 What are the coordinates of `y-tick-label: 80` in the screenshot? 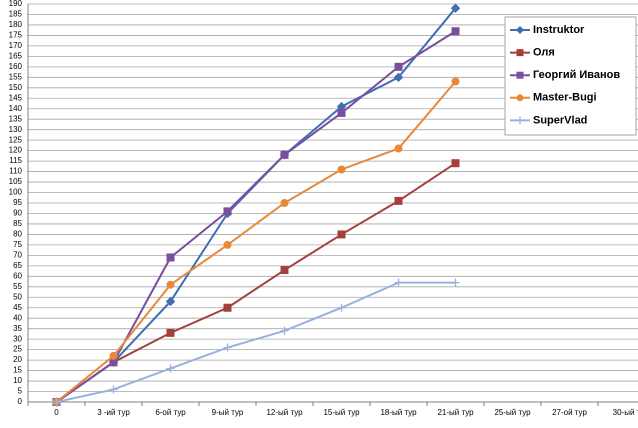 It's located at (17, 234).